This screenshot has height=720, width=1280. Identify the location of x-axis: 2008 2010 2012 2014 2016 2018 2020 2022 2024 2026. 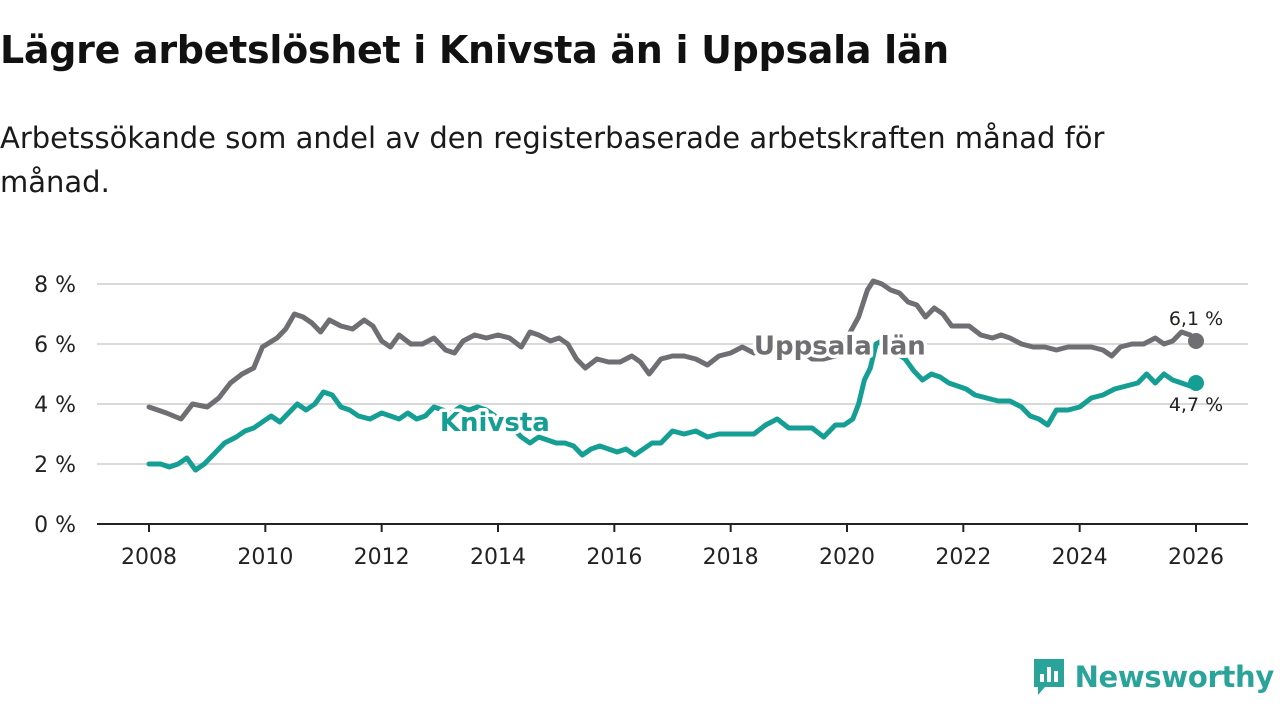
(672, 546).